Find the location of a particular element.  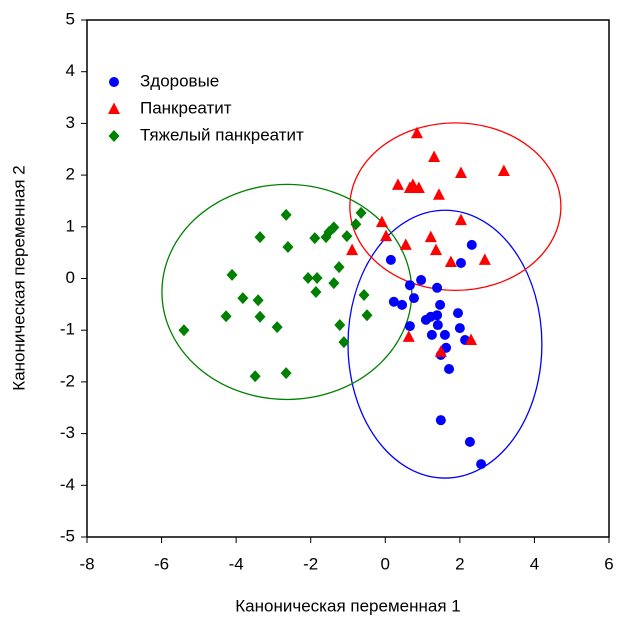

y-tick-label: 5 is located at coordinates (70, 18).